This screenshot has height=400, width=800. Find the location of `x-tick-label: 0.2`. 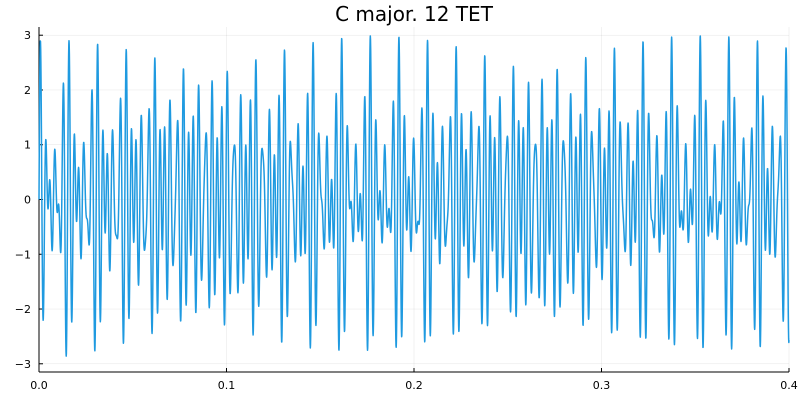

x-tick-label: 0.2 is located at coordinates (414, 385).